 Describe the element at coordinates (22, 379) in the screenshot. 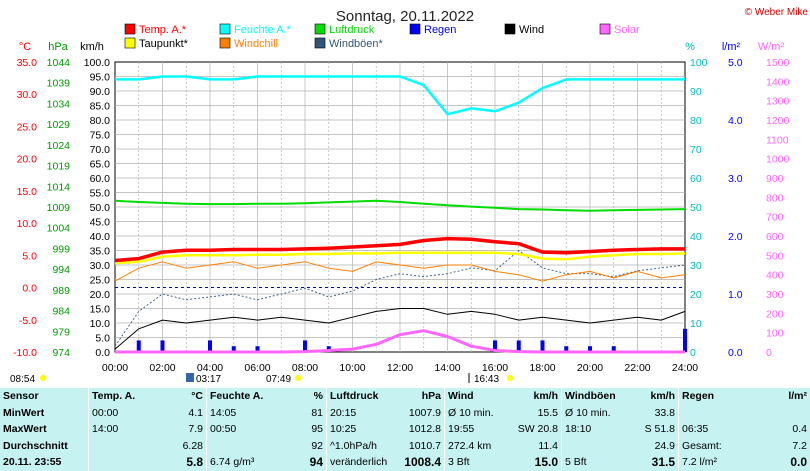

I see `sunrise-label: 08:54` at that location.